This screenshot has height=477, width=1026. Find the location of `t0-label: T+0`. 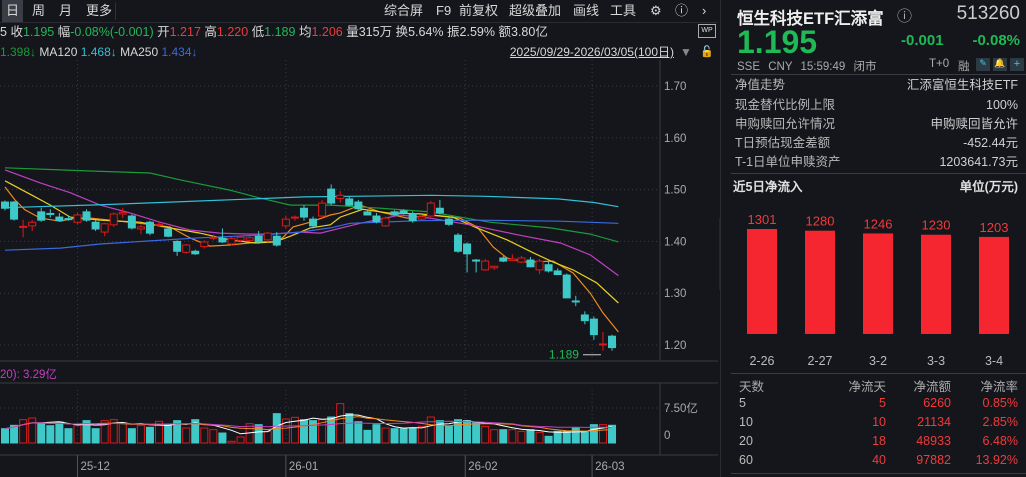

t0-label: T+0 is located at coordinates (939, 64).